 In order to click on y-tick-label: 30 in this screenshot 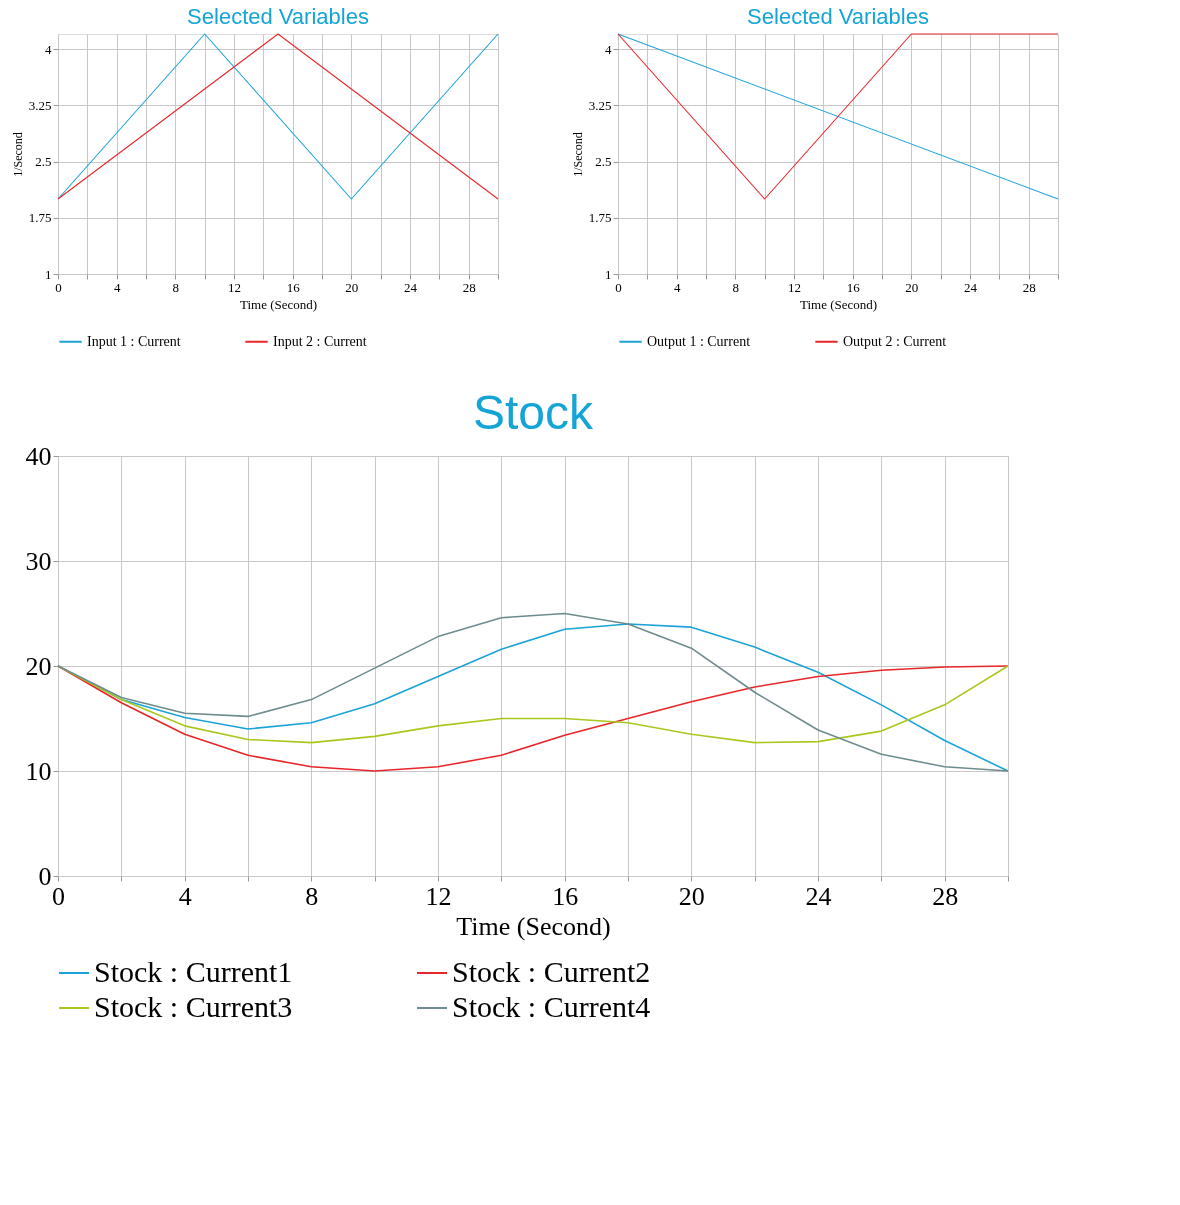, I will do `click(38, 561)`.